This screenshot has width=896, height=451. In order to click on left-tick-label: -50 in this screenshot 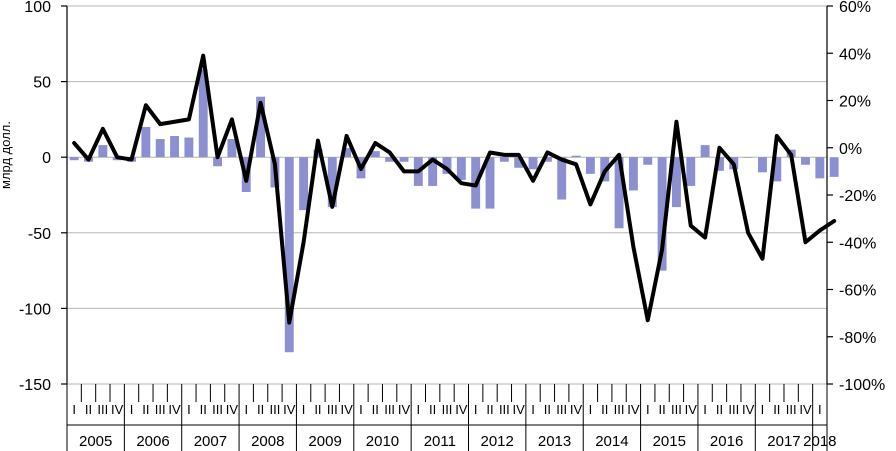, I will do `click(39, 234)`.